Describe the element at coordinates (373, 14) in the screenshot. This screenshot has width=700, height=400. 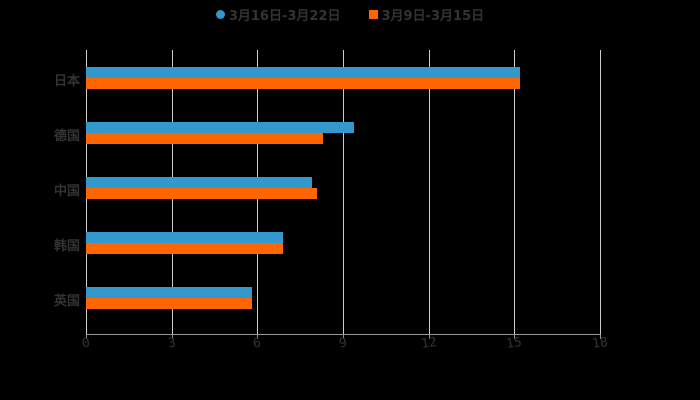
I see `series-2-marker-icon` at that location.